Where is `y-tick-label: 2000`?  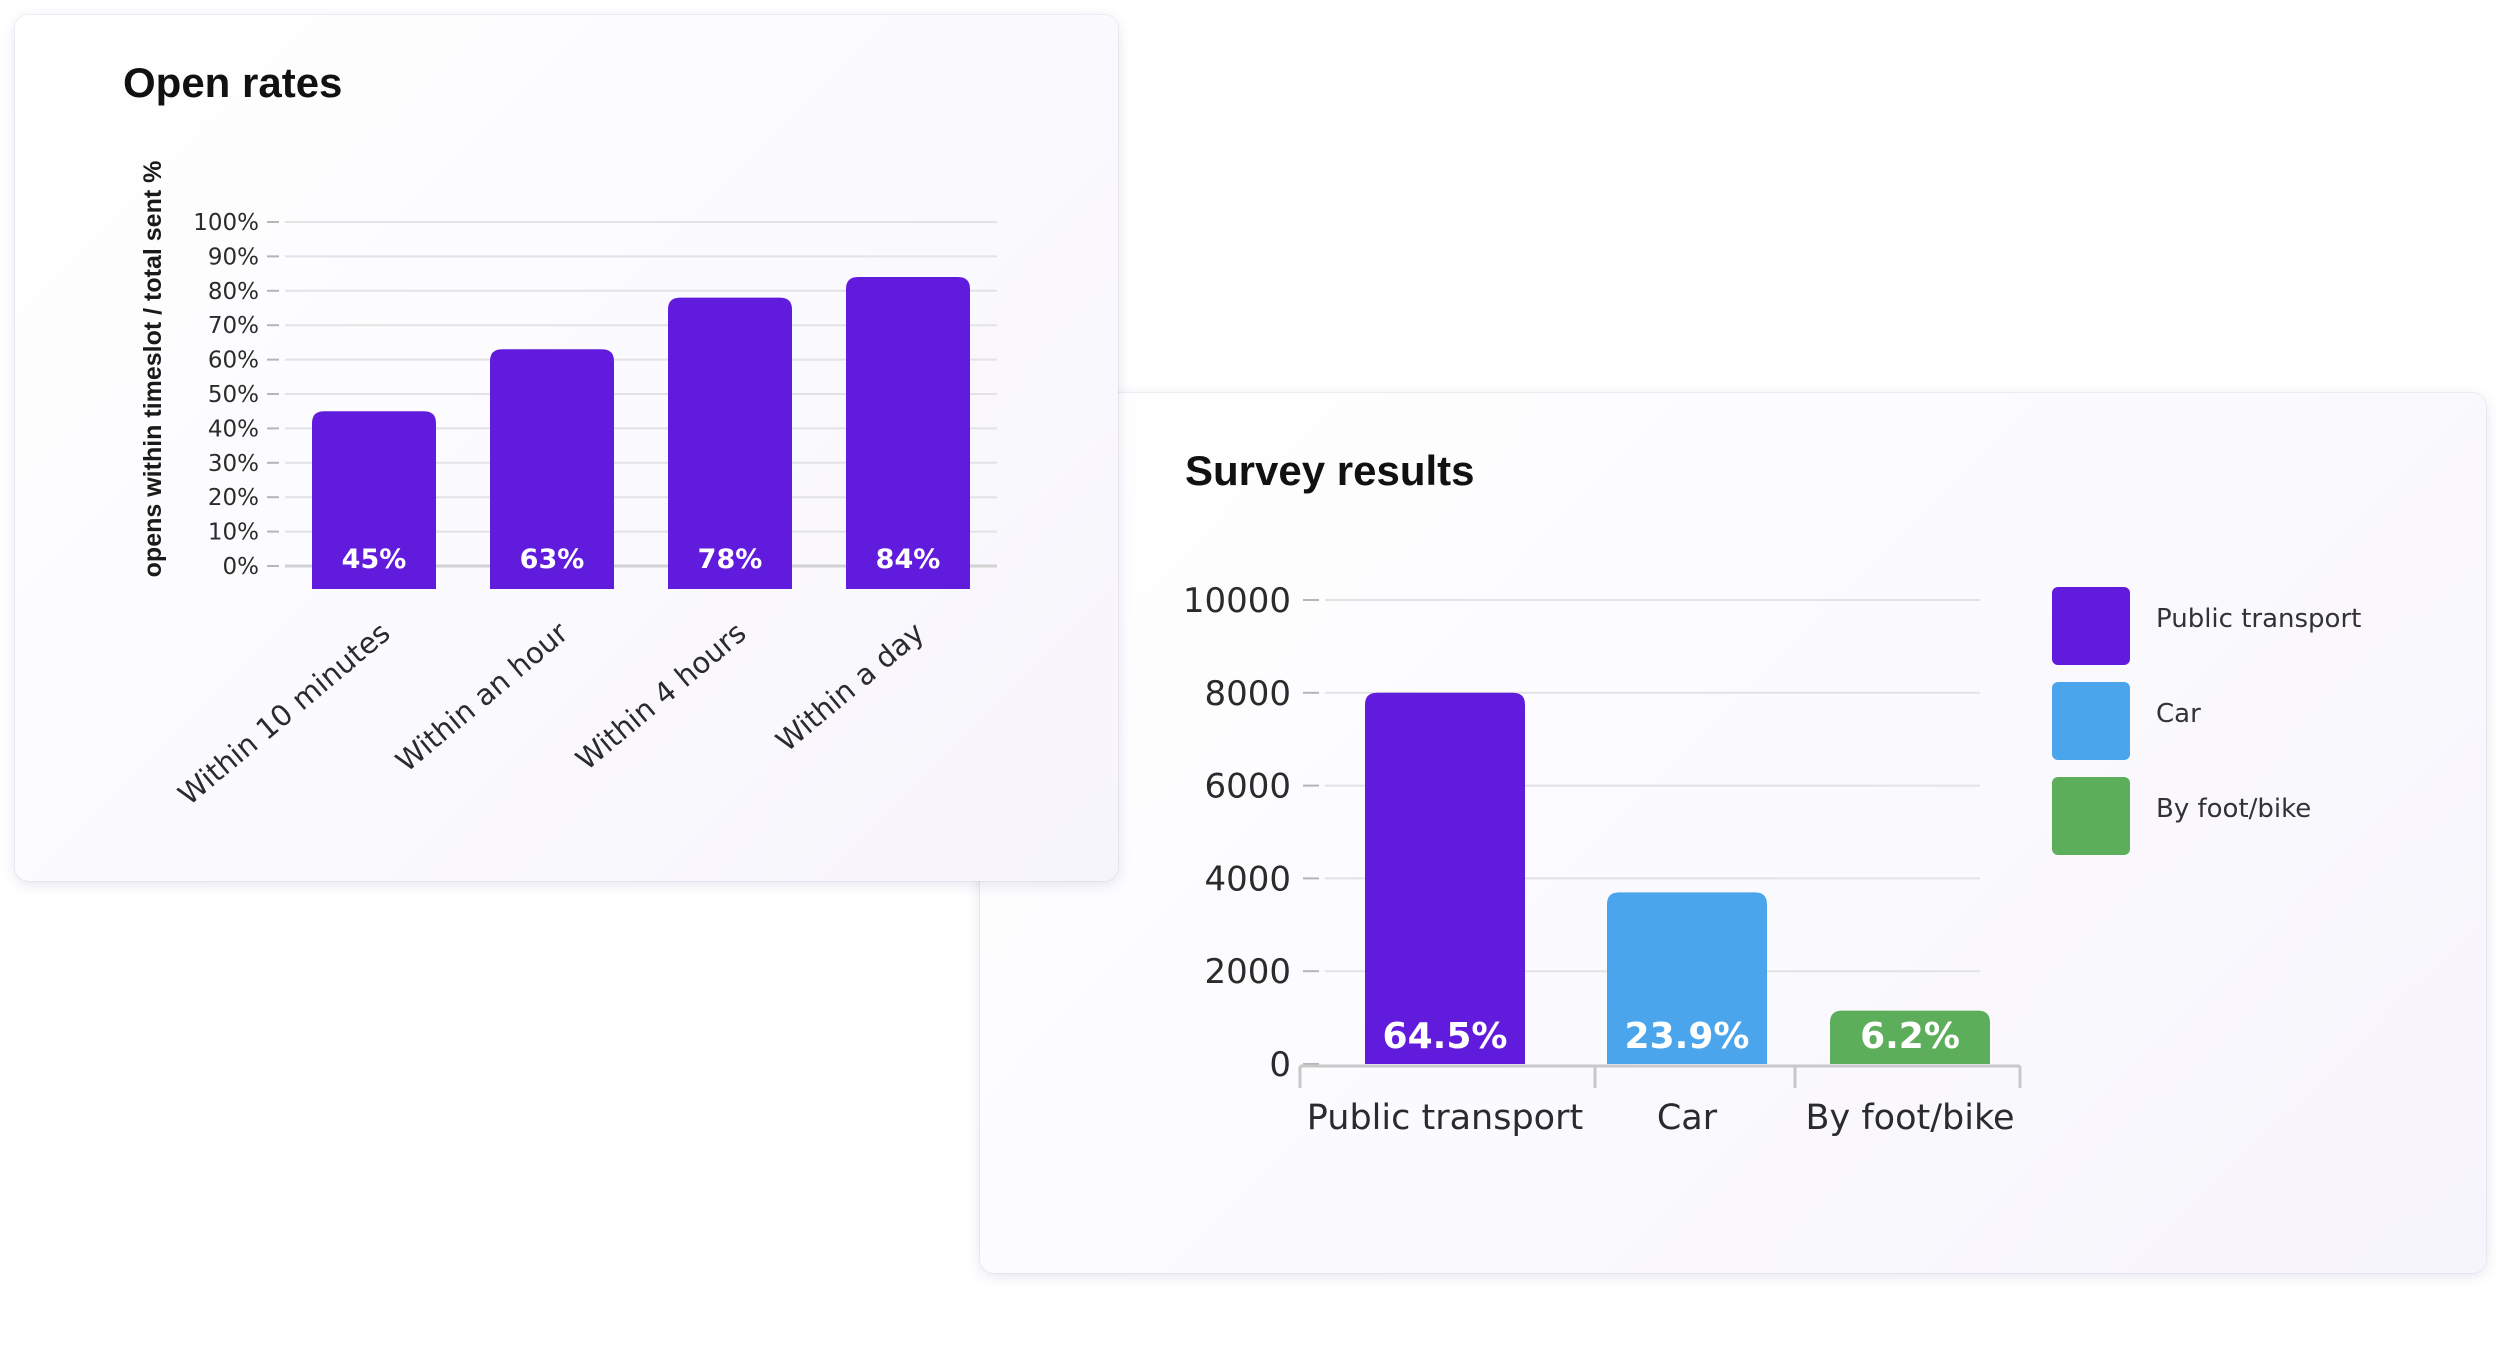 y-tick-label: 2000 is located at coordinates (1247, 972).